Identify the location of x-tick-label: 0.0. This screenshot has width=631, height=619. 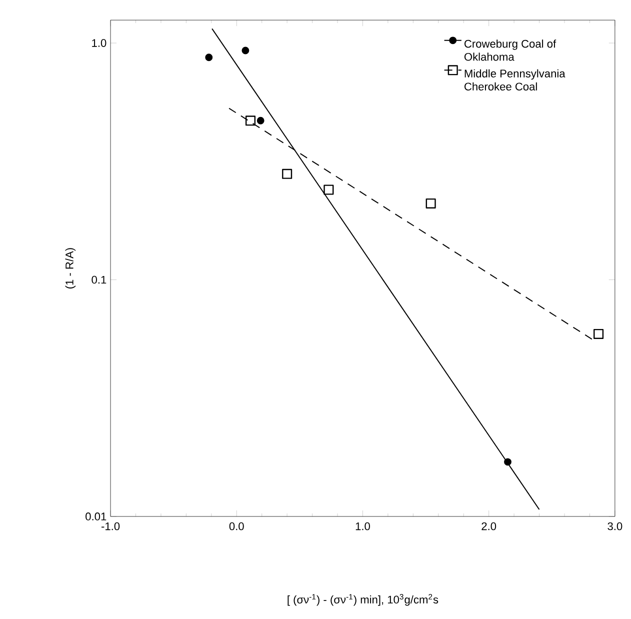
(236, 526).